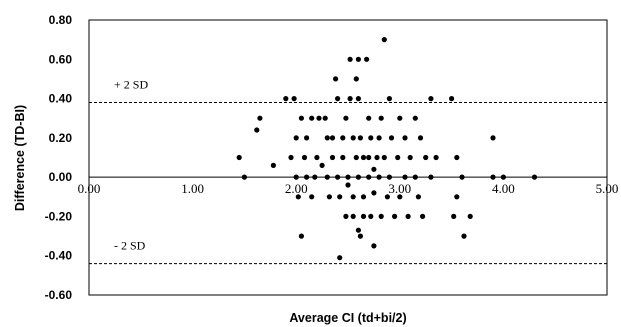 The image size is (621, 327). I want to click on upper-2sd-label: + 2 SD, so click(131, 85).